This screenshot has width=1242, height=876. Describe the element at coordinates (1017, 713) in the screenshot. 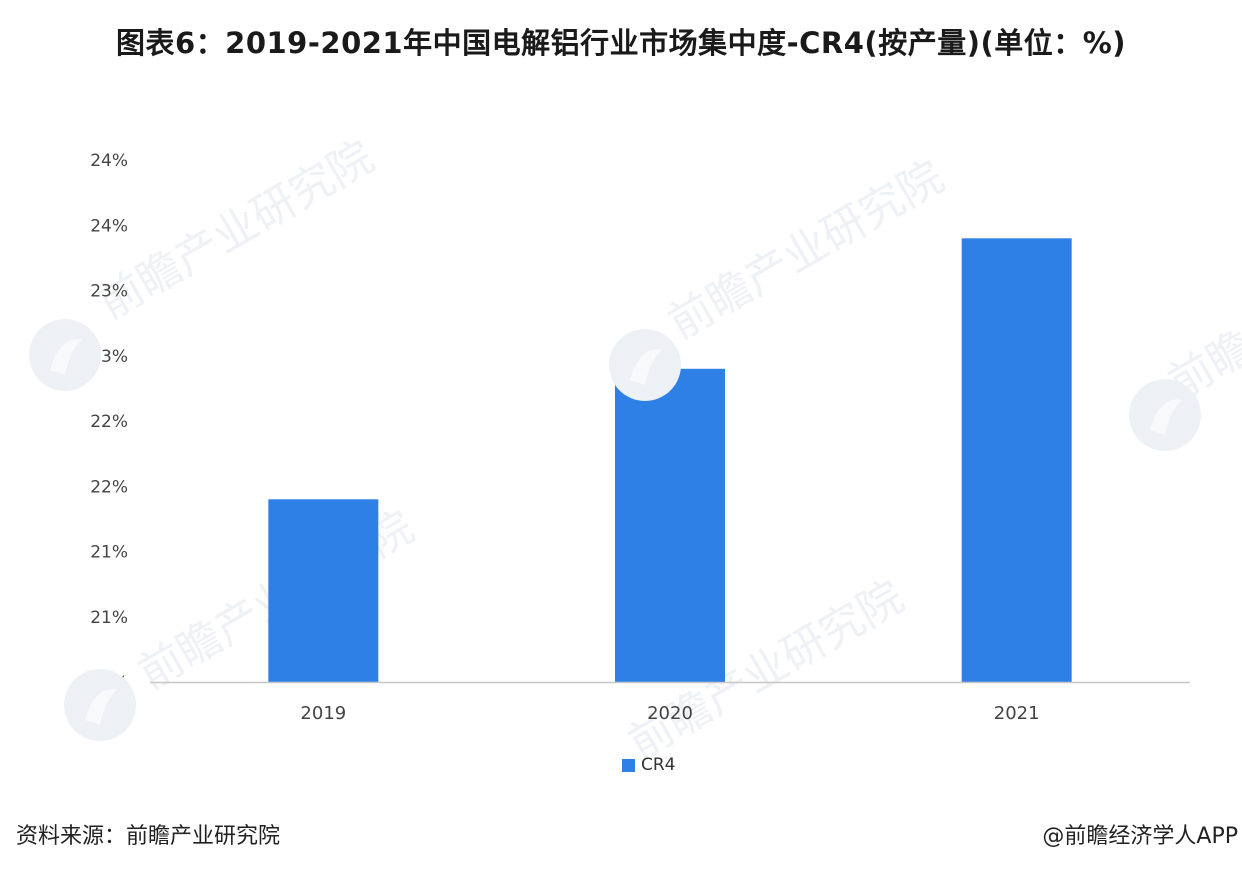

I see `x-tick-label: 2021` at that location.